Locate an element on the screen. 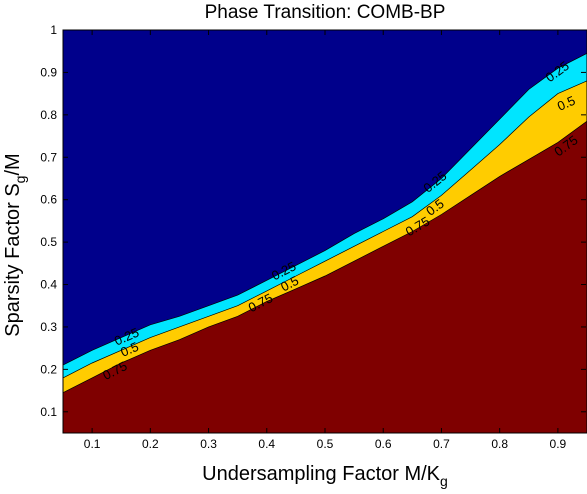  y-axis-label: Sparsity Factor Sg/M is located at coordinates (15, 244).